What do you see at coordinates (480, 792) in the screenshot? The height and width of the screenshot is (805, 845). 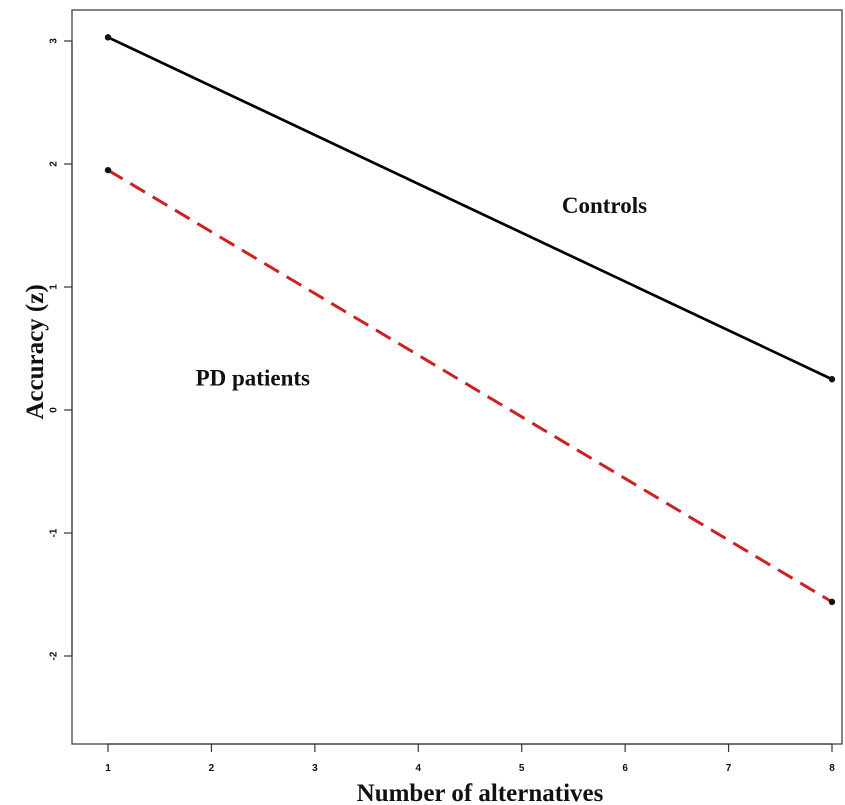 I see `x-axis-title: Number of alternatives` at bounding box center [480, 792].